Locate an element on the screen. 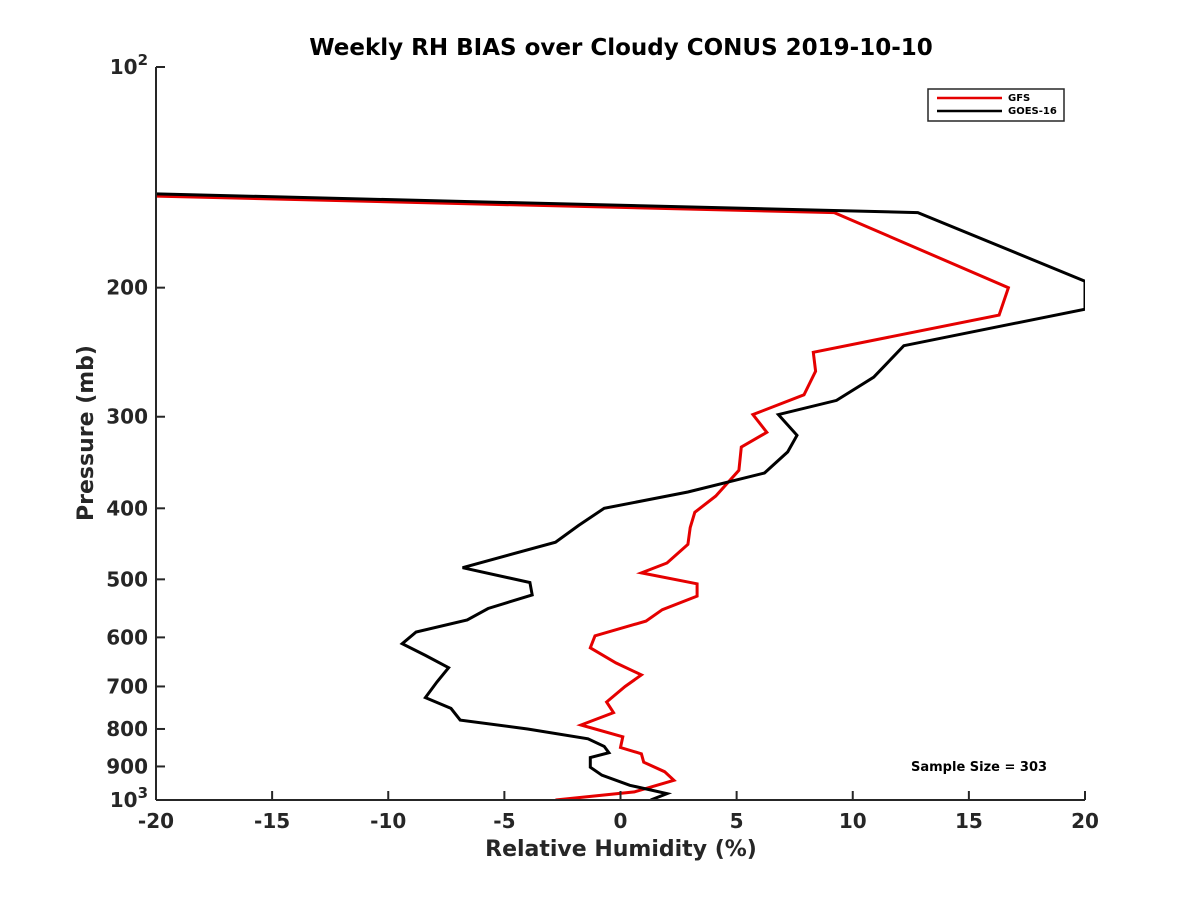  y-tick-label: 700 is located at coordinates (127, 686).